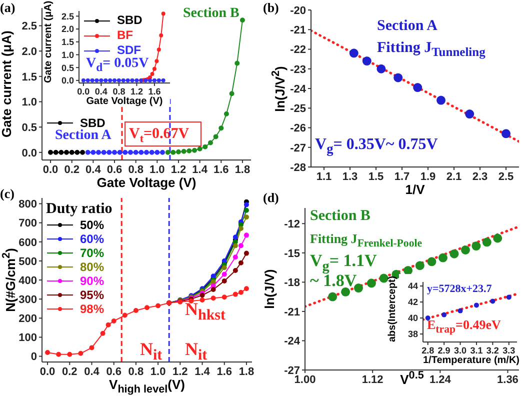 Image resolution: width=523 pixels, height=398 pixels. What do you see at coordinates (305, 380) in the screenshot?
I see `x-tick-label: 1.00` at bounding box center [305, 380].